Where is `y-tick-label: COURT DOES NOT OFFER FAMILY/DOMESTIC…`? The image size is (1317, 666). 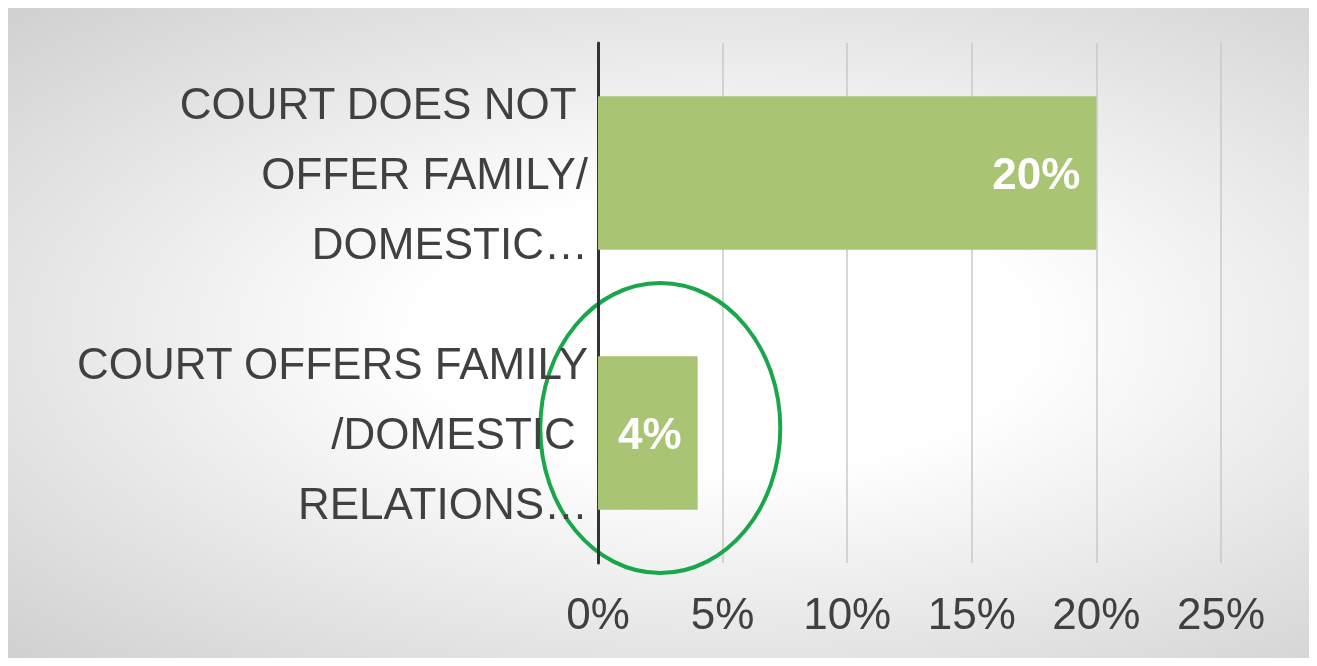 y-tick-label: COURT DOES NOT OFFER FAMILY/DOMESTIC… is located at coordinates (384, 173).